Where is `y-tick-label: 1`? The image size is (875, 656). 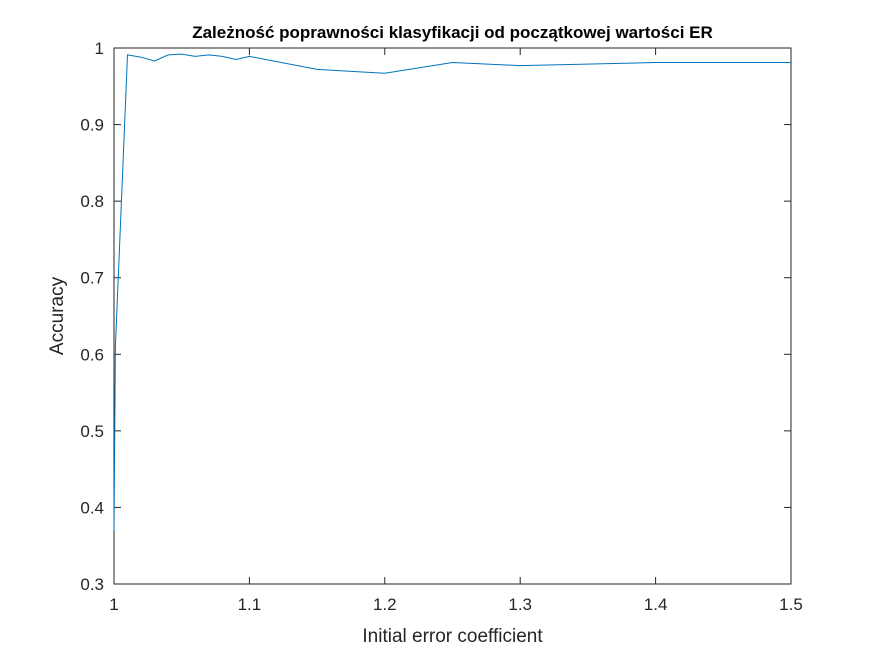 y-tick-label: 1 is located at coordinates (99, 48).